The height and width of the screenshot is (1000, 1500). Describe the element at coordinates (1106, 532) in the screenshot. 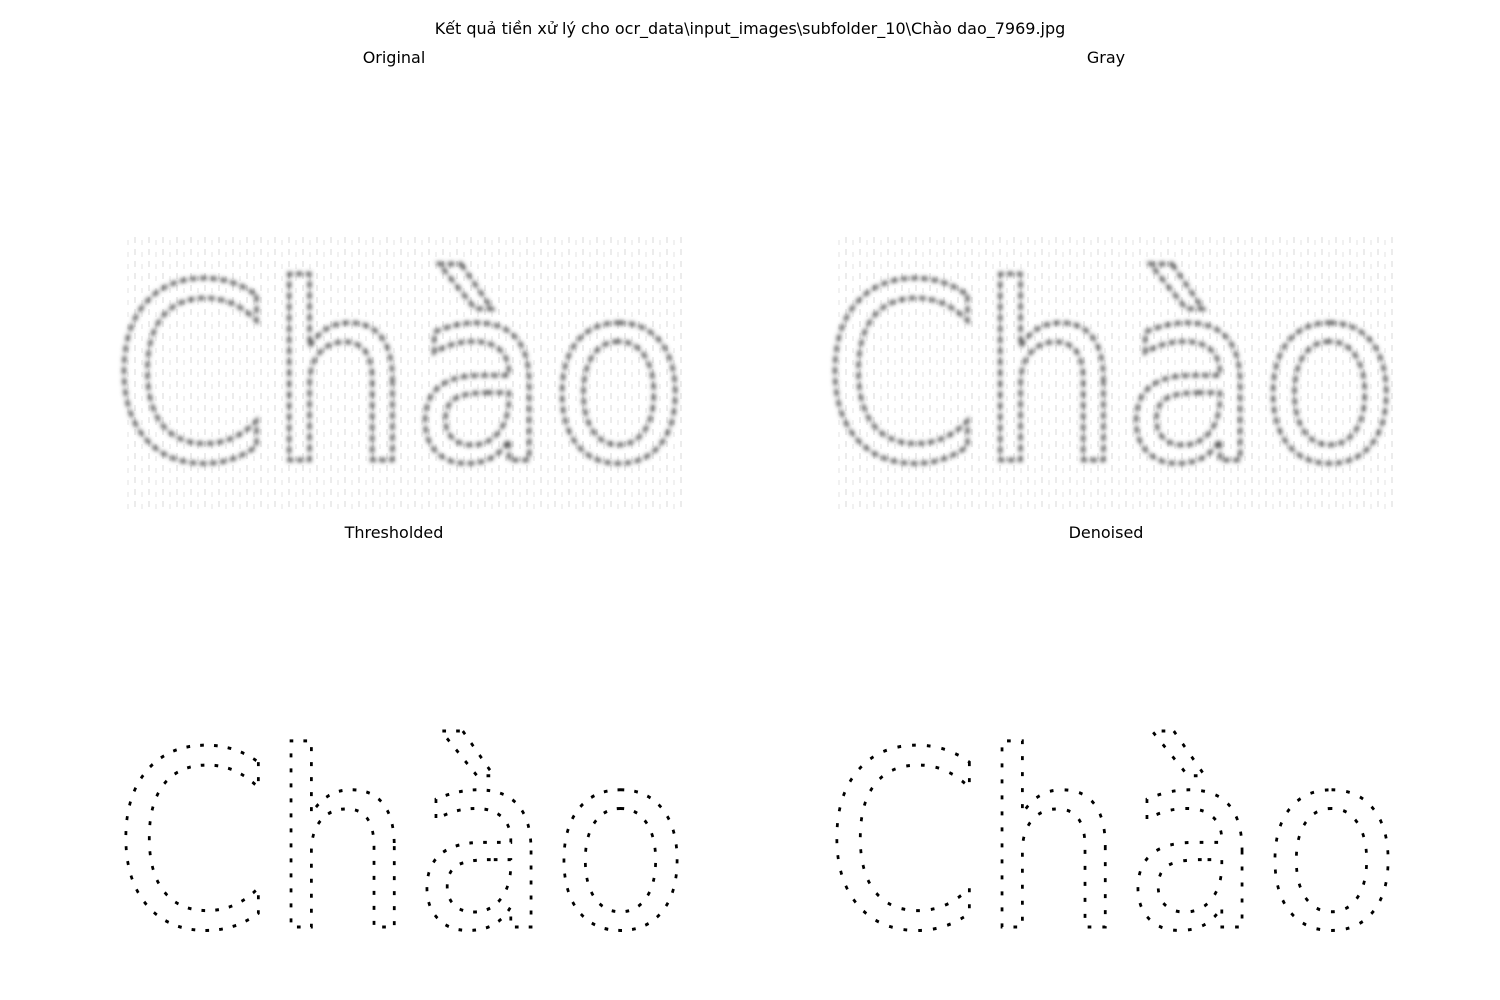

I see `panel-title-denoised: Denoised` at that location.